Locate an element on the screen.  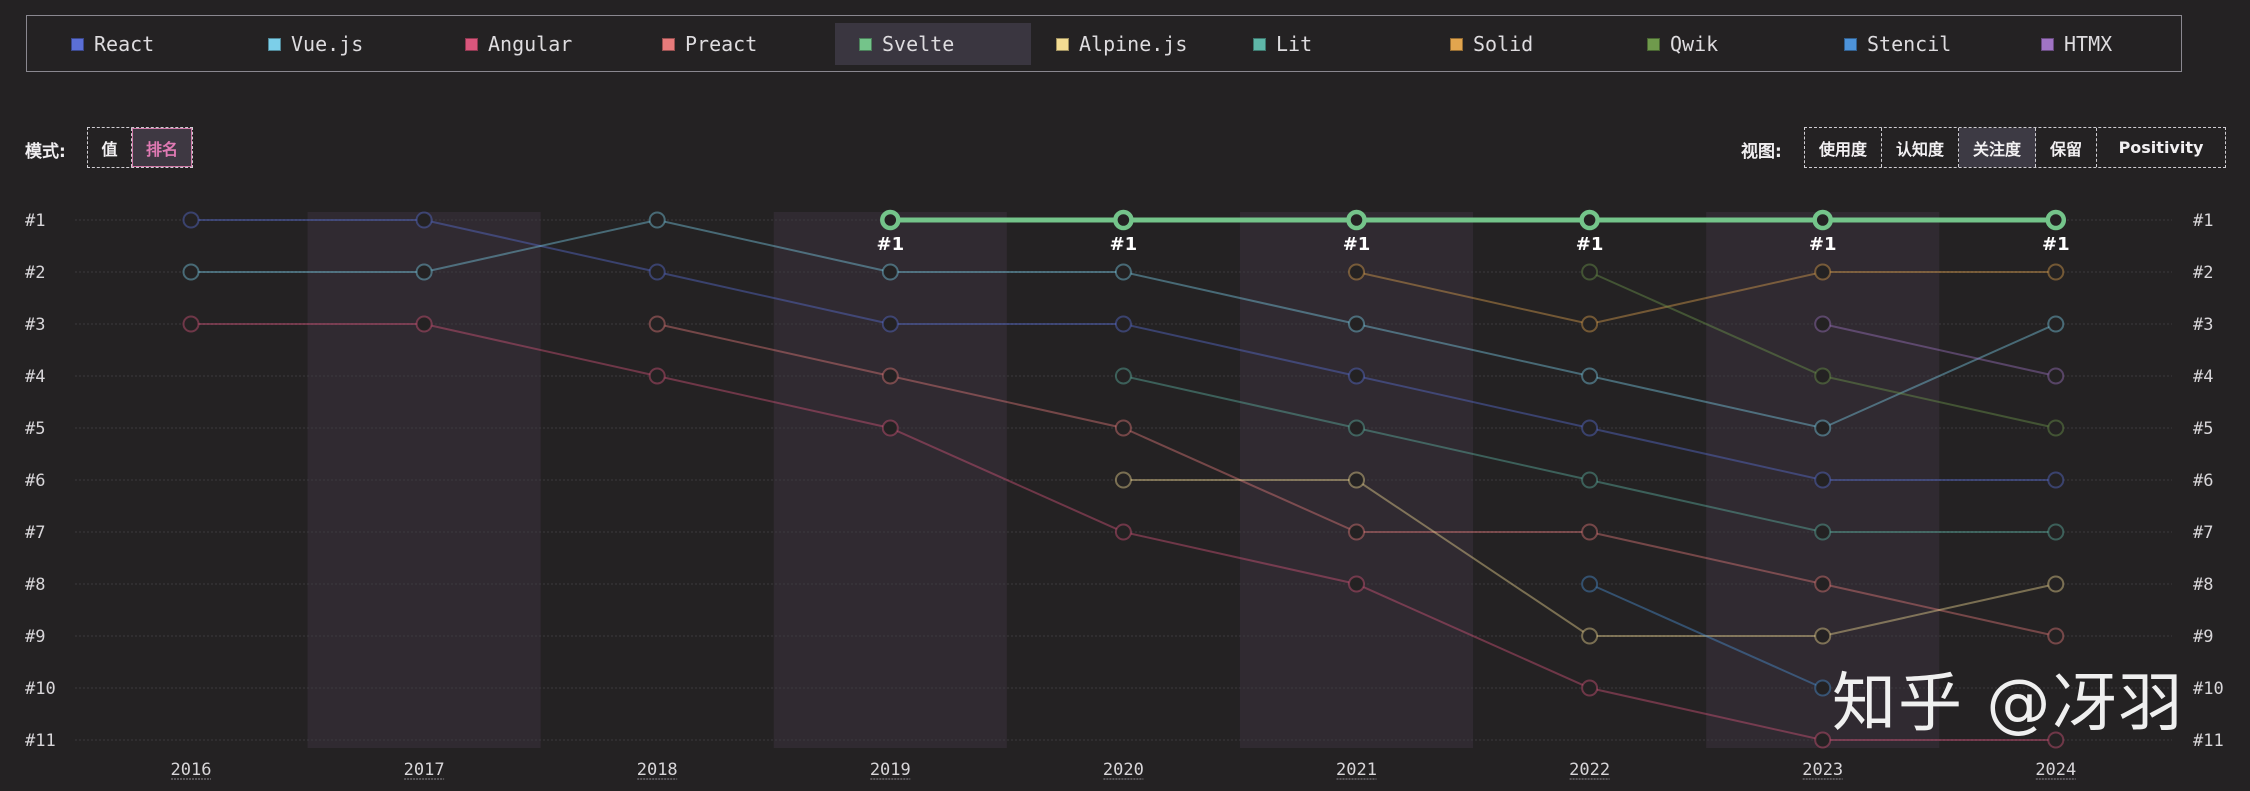
legend-label: Vue.js is located at coordinates (327, 44).